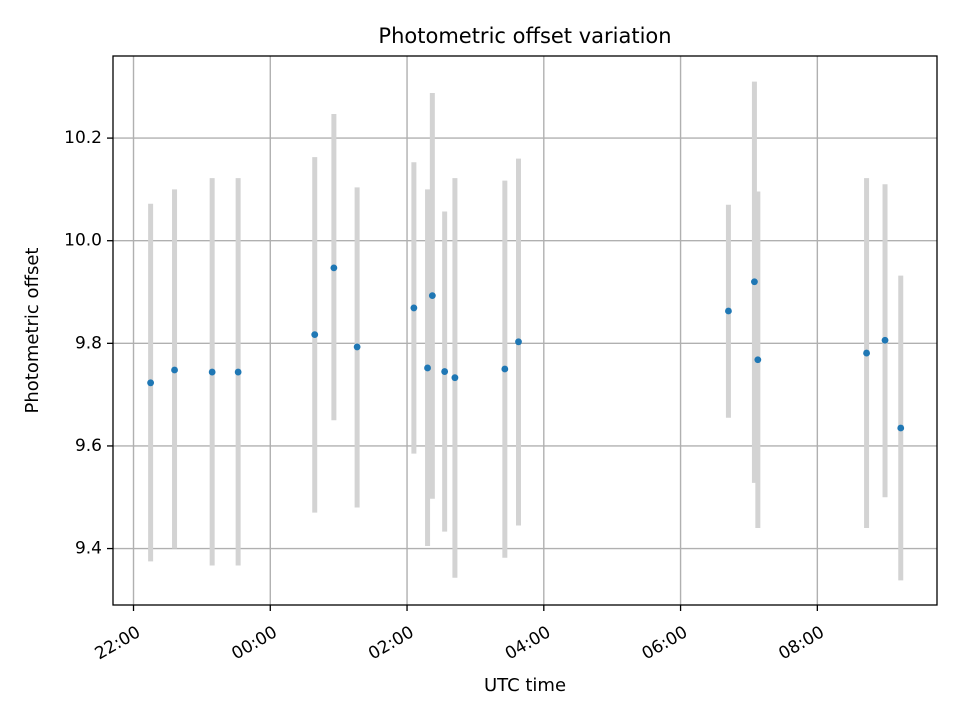  Describe the element at coordinates (391, 643) in the screenshot. I see `x-tick-label: 02:00` at that location.